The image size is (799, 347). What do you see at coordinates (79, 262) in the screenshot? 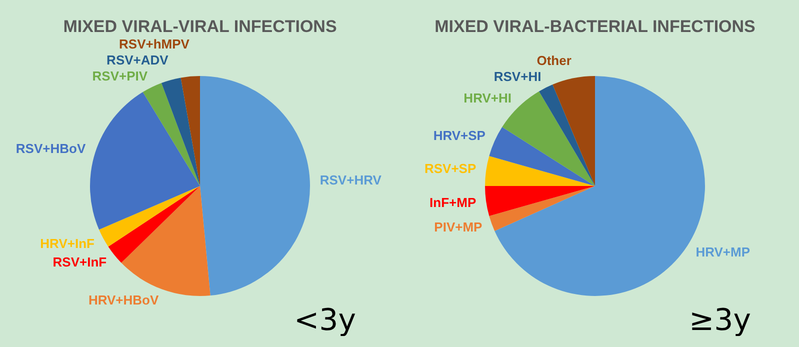
I see `slice-label: RSV+InF` at bounding box center [79, 262].